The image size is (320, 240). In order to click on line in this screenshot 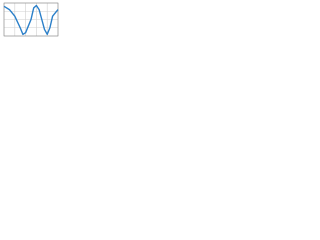, I will do `click(31, 20)`.